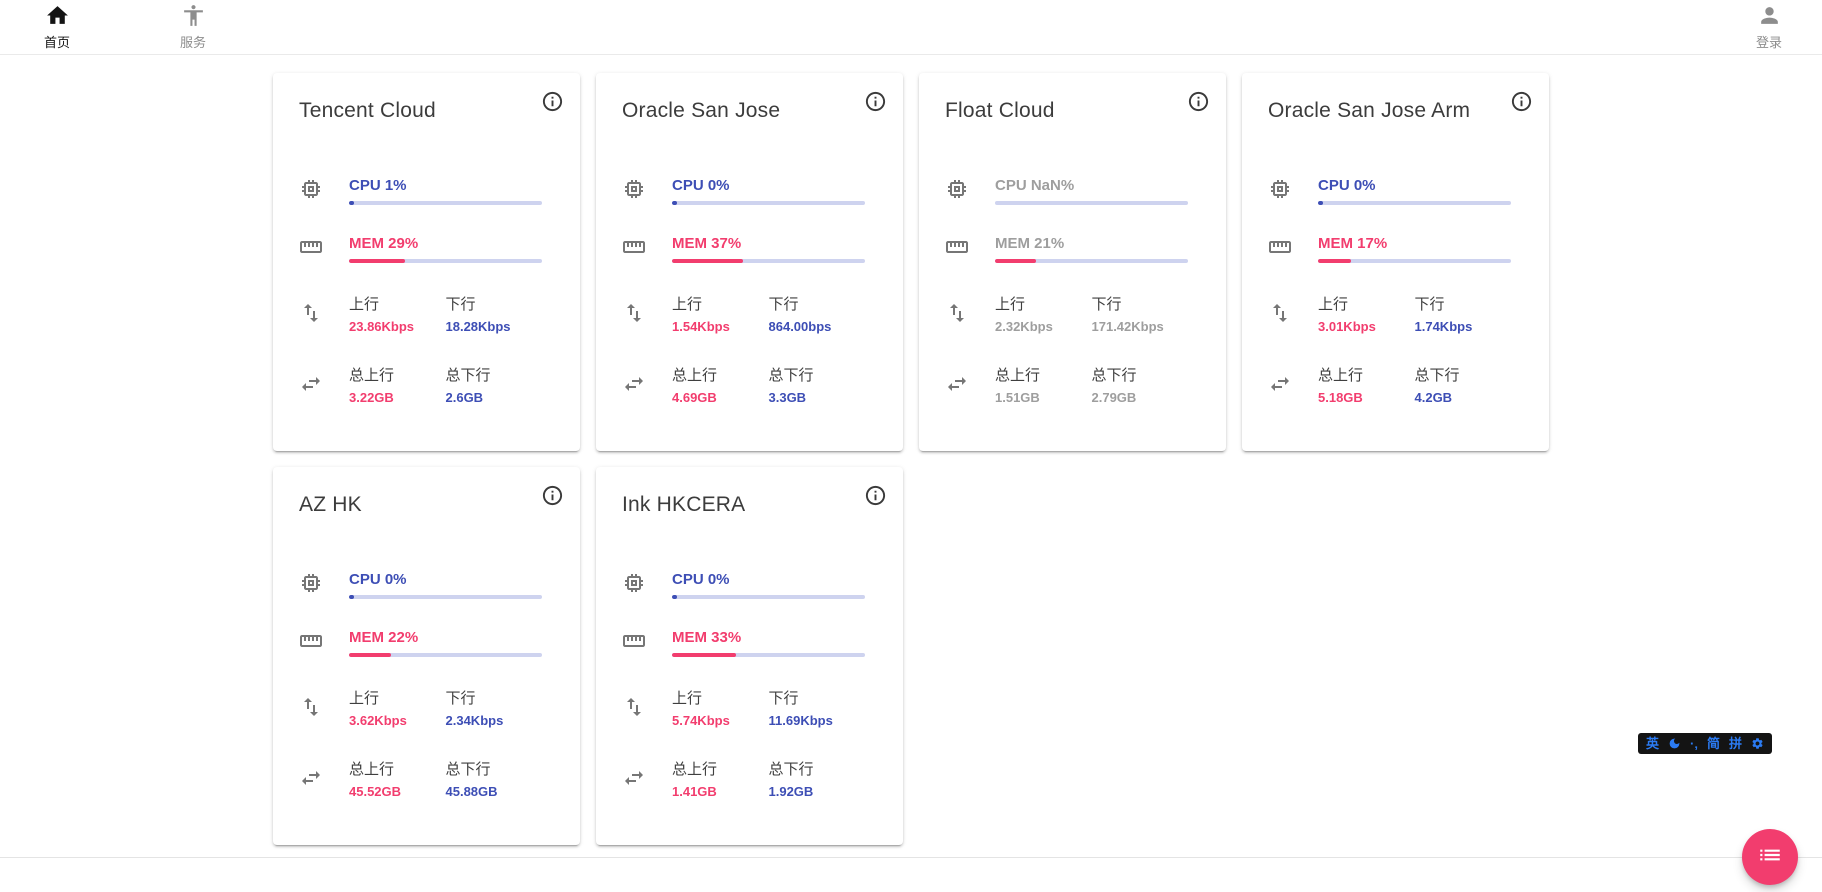  I want to click on server-name: Oracle San Jose, so click(701, 110).